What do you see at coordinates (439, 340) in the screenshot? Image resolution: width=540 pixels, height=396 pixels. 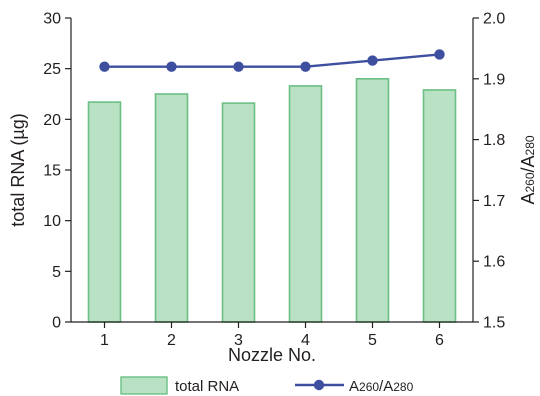 I see `x-tick-label-6: 6` at bounding box center [439, 340].